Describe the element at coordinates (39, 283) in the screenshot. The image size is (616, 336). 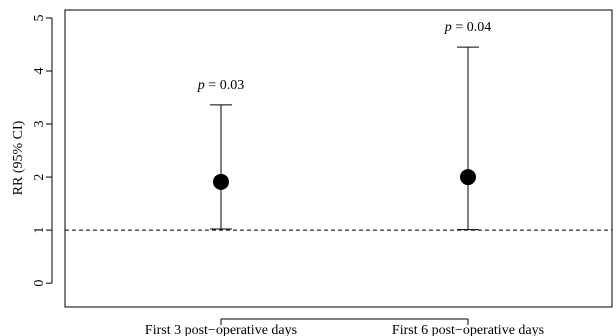
I see `y-tick-label: 0` at that location.